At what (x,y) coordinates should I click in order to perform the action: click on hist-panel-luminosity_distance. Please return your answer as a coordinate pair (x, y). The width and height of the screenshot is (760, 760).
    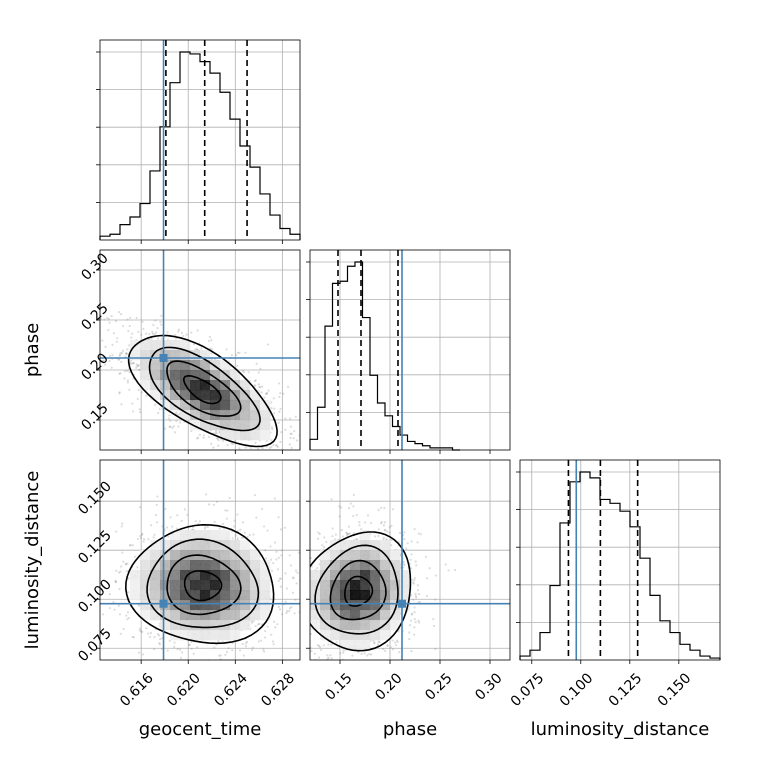
    Looking at the image, I should click on (618, 561).